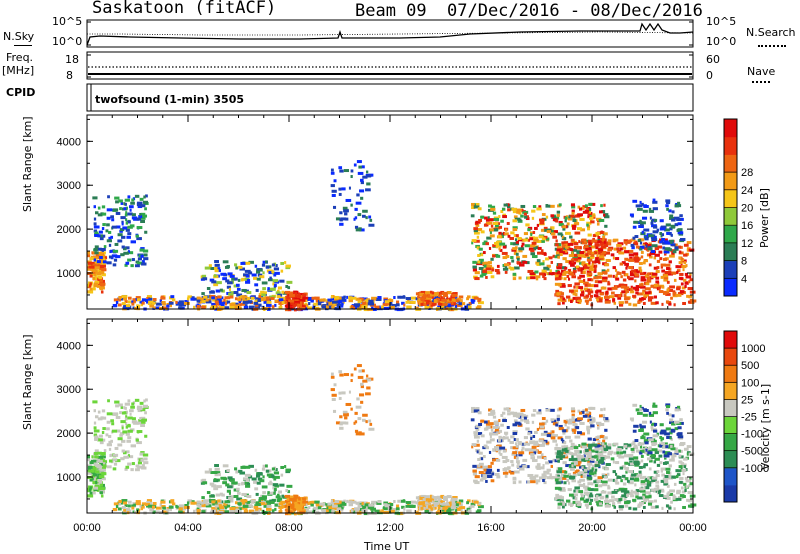  I want to click on y-tick-label: 4000, so click(69, 142).